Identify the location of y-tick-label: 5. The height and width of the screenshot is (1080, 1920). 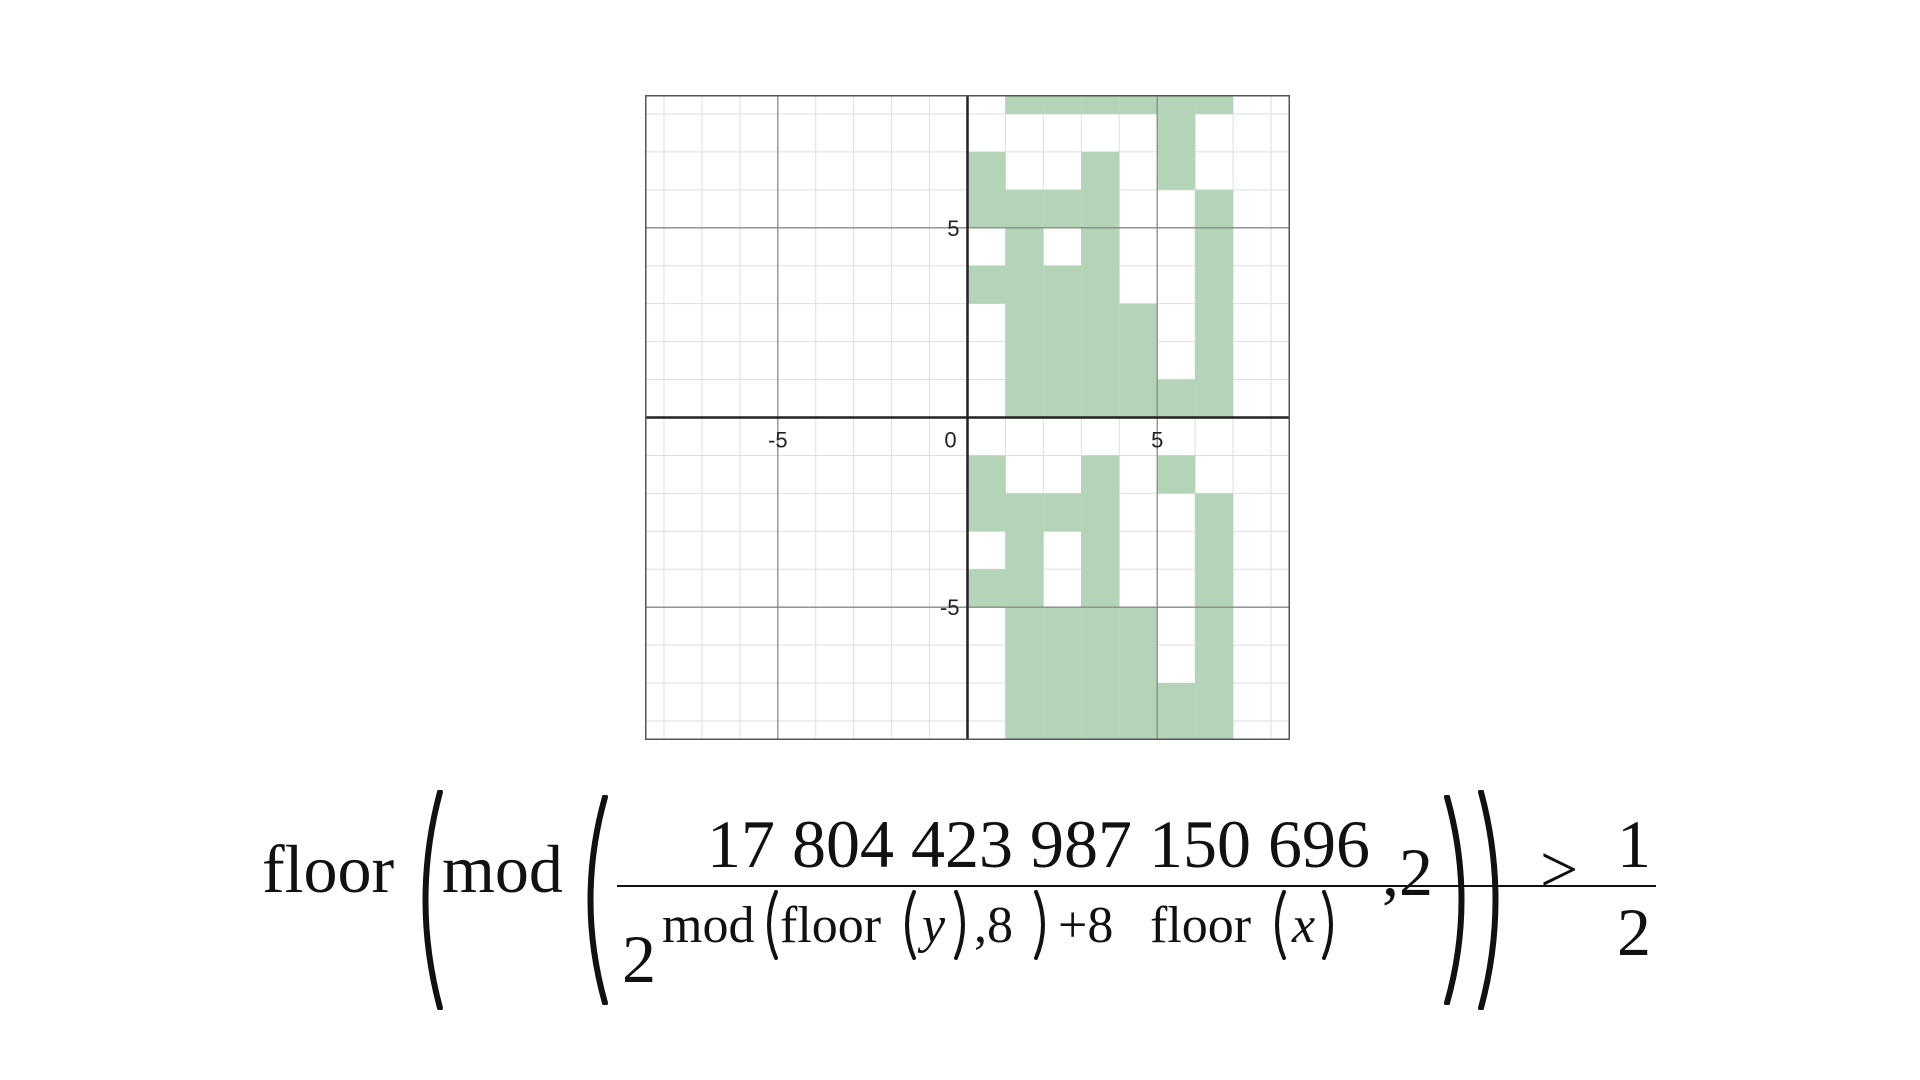
(953, 228).